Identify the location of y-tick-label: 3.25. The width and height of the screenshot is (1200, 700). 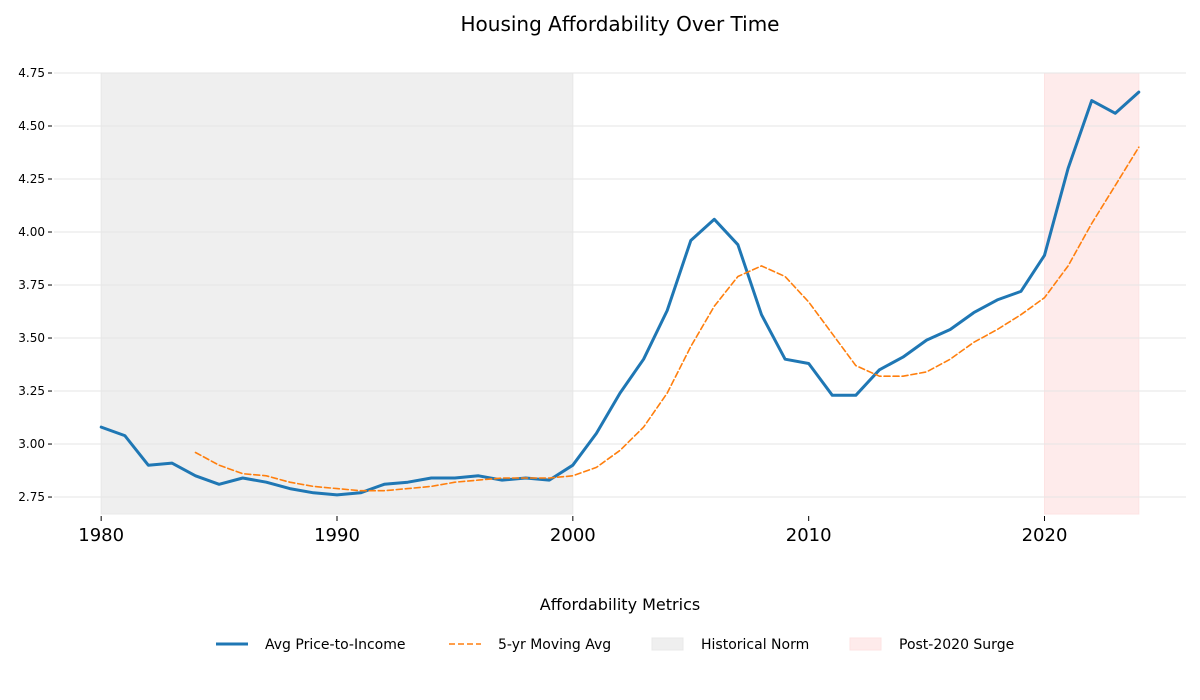
(31, 391).